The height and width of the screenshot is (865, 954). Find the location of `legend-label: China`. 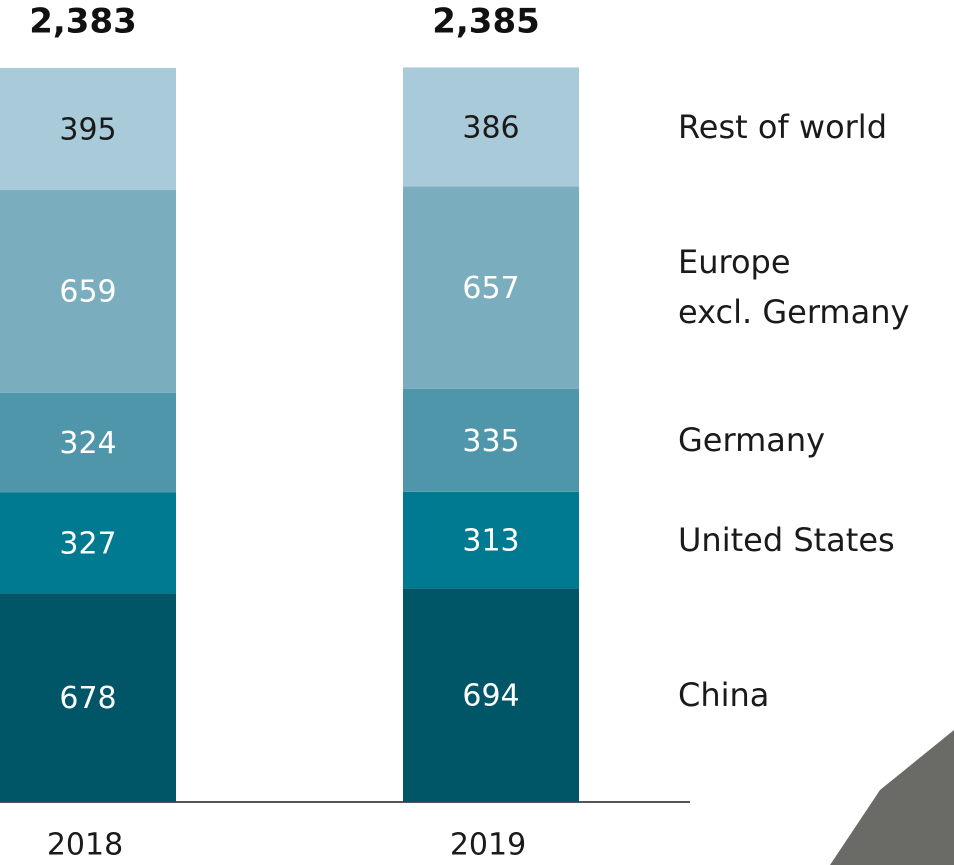

legend-label: China is located at coordinates (724, 695).